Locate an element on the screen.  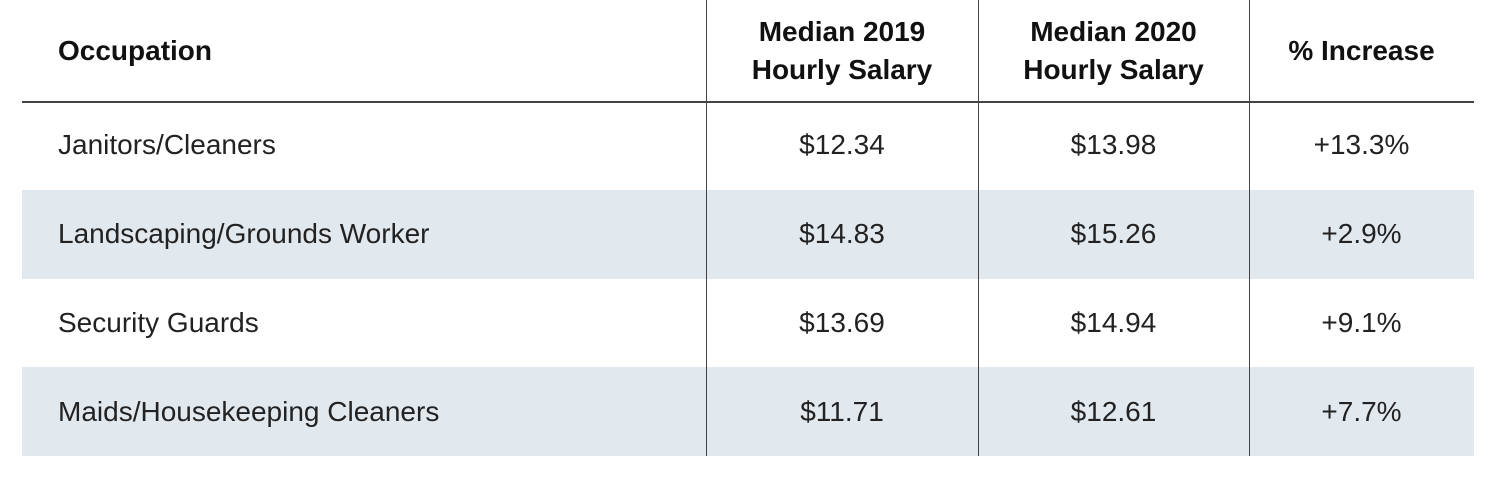
header-cell: Median 2019 Hourly Salary is located at coordinates (842, 50).